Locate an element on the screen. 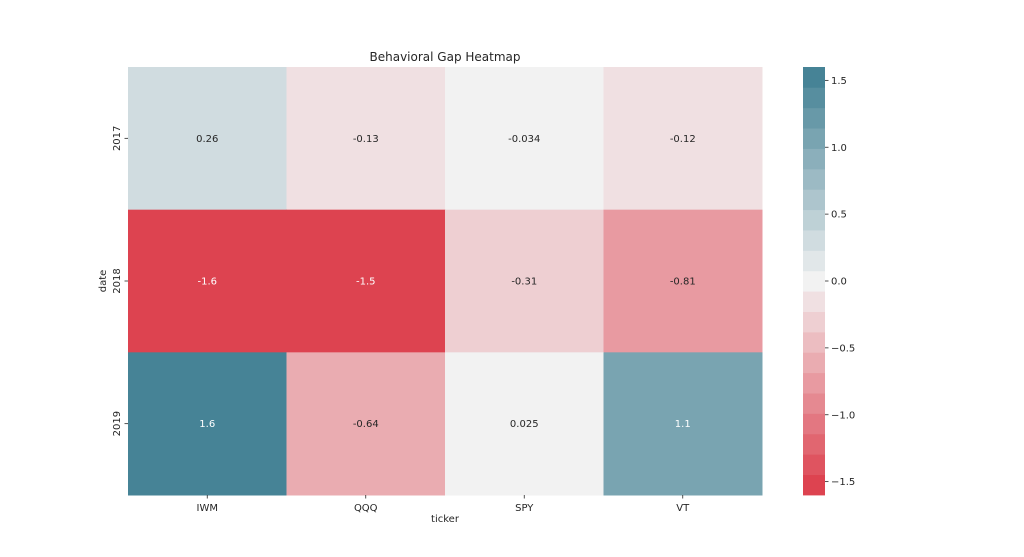 This screenshot has width=1024, height=557. chart-title: Behavioral Gap Heatmap is located at coordinates (445, 57).